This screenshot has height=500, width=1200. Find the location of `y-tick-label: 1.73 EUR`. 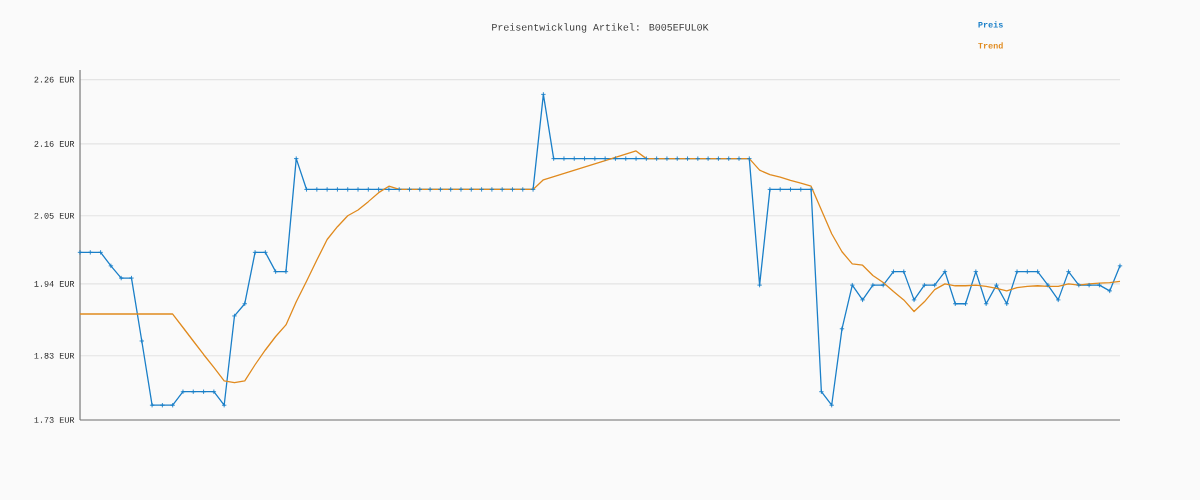

y-tick-label: 1.73 EUR is located at coordinates (54, 420).